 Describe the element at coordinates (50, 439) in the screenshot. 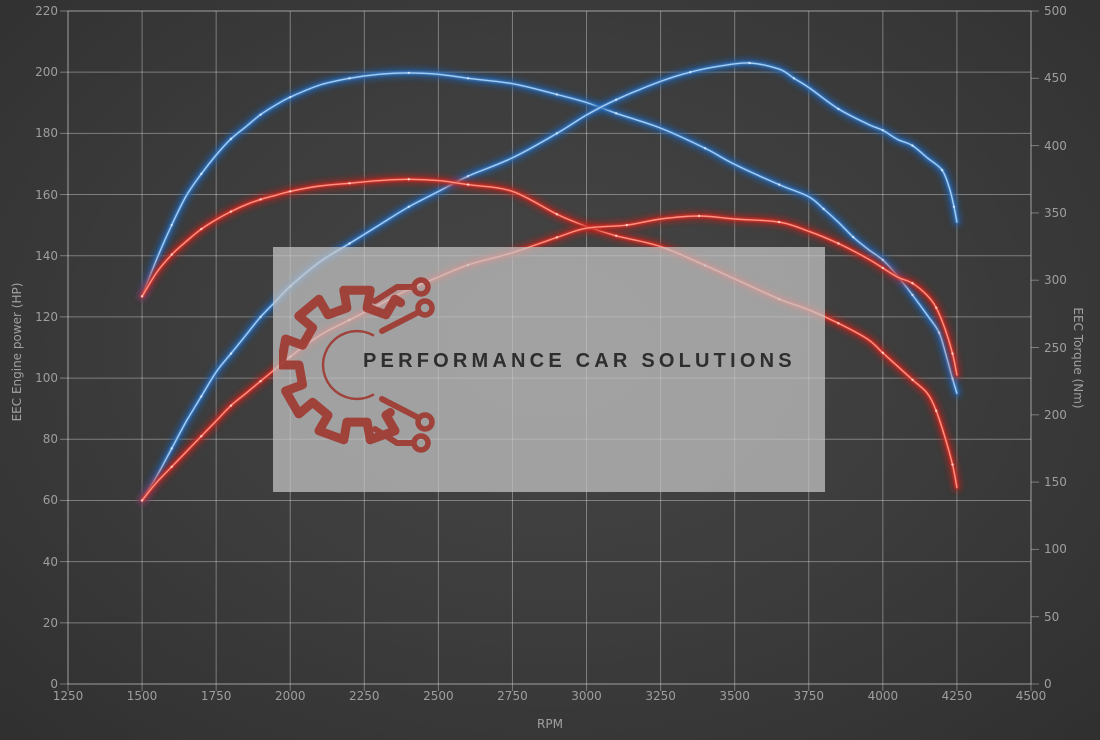

I see `left-axis-tick-label: 80` at that location.